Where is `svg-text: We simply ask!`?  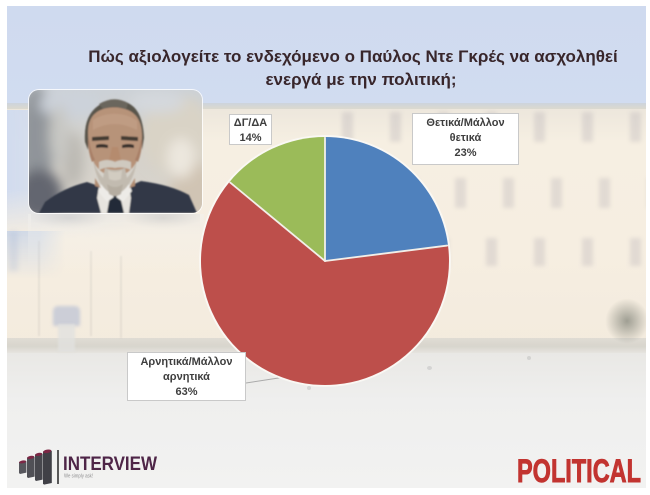
svg-text: We simply ask! is located at coordinates (78, 477).